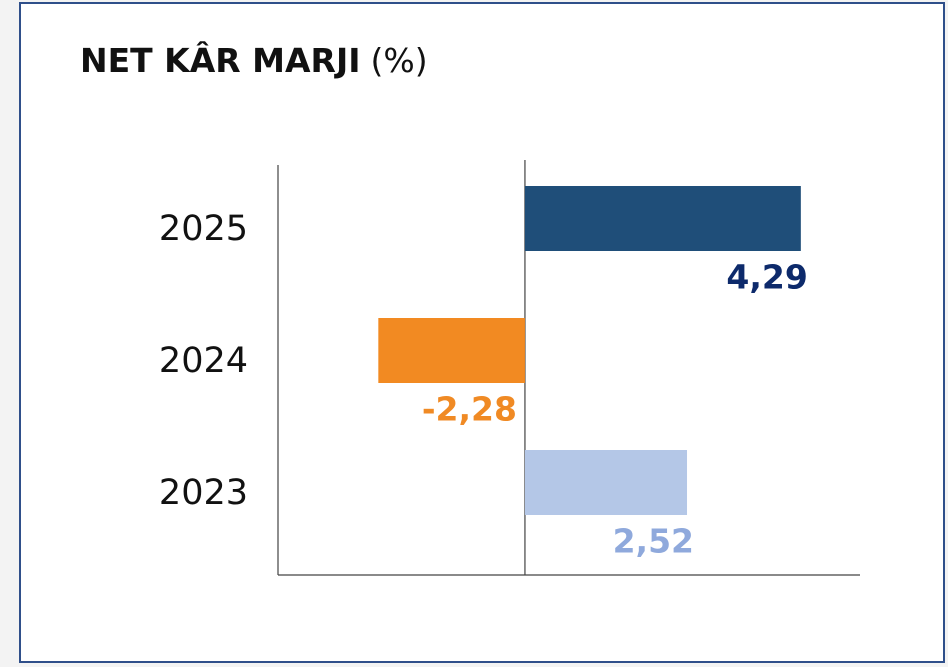 This screenshot has width=948, height=667. I want to click on chart-title: NET KÂR MARJI (%), so click(254, 60).